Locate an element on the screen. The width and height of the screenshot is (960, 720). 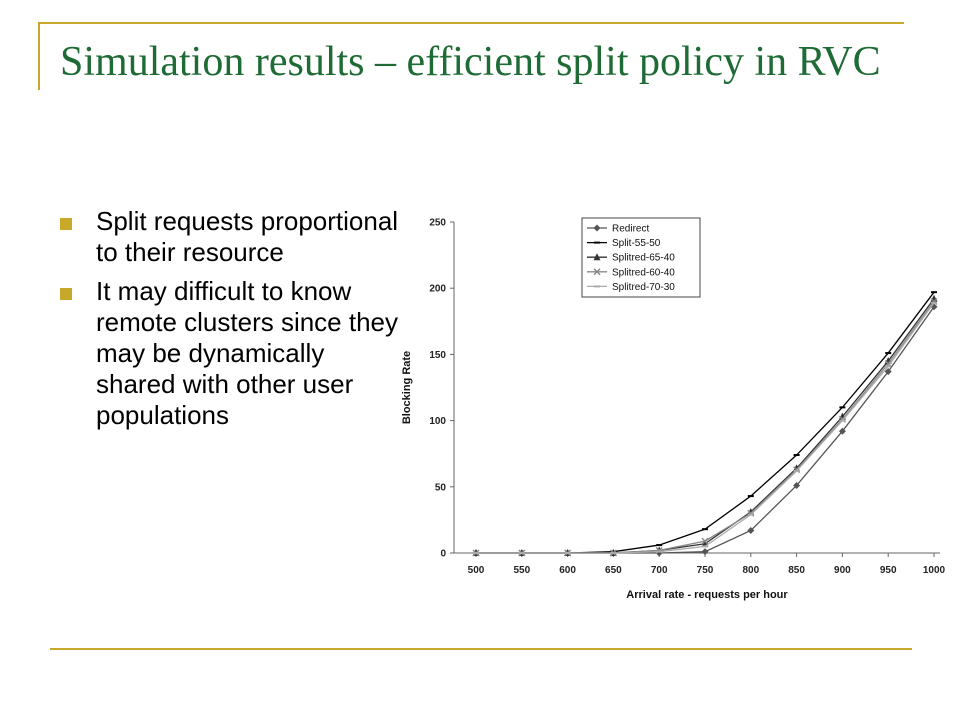
x-tick-label: 500 is located at coordinates (476, 570).